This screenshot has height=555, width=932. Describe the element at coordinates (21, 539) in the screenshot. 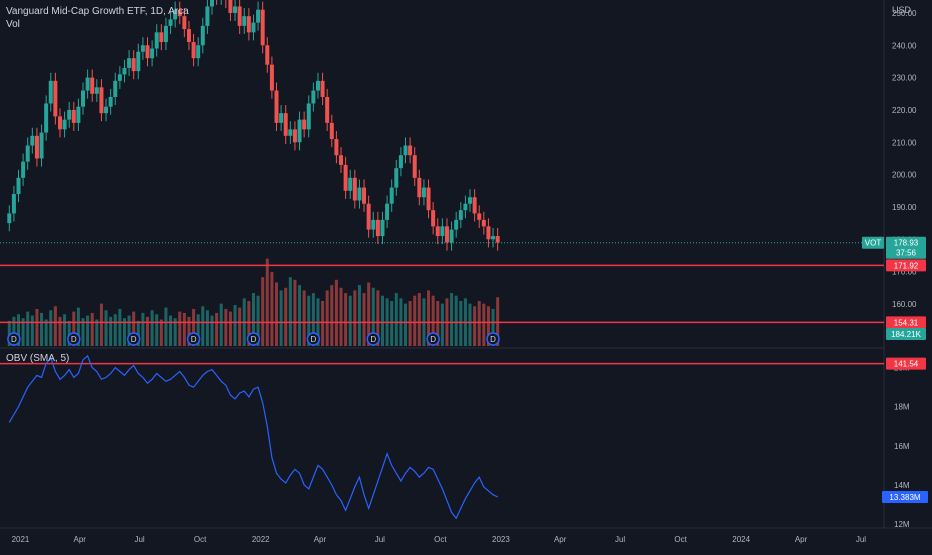

I see `time-tick-label: 2021` at that location.